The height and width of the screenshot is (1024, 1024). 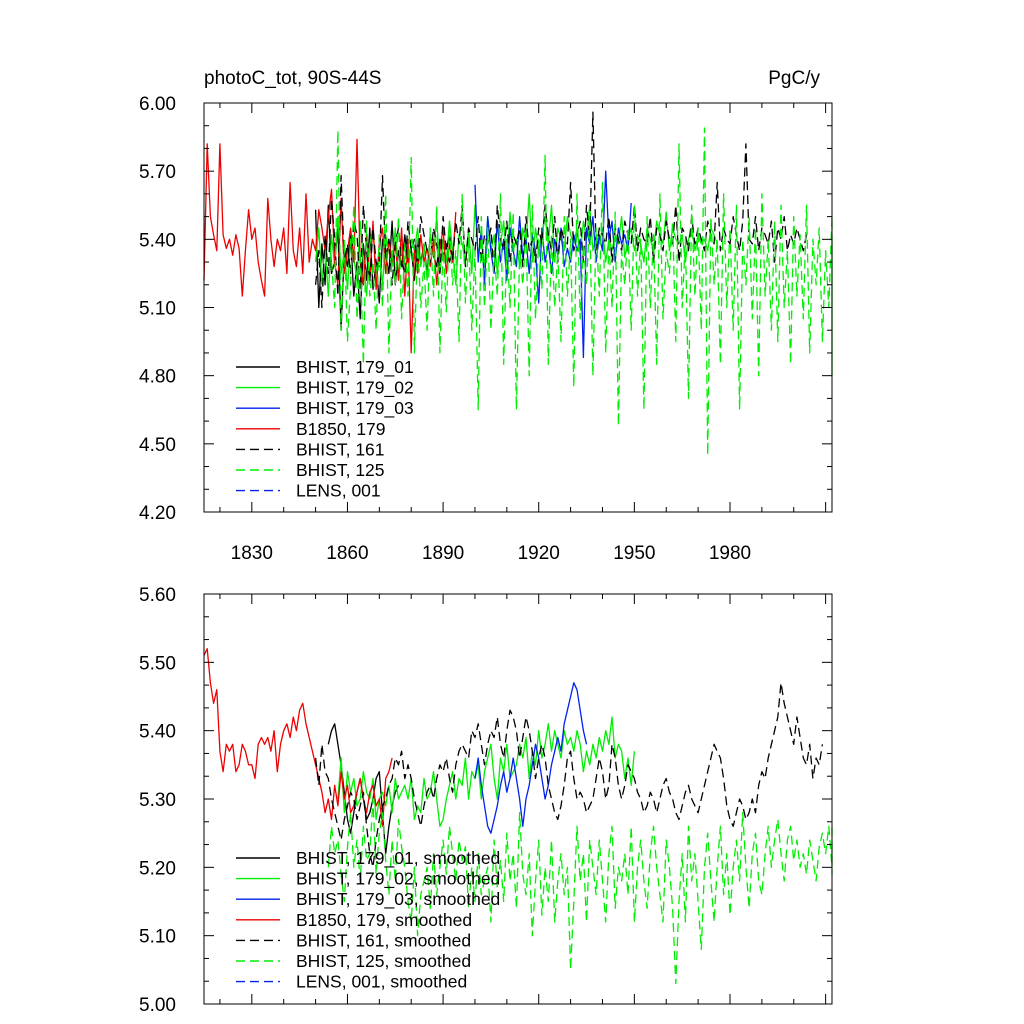 I want to click on bottom-legend-item: BHIST, 179_01, smoothed, so click(x=368, y=858).